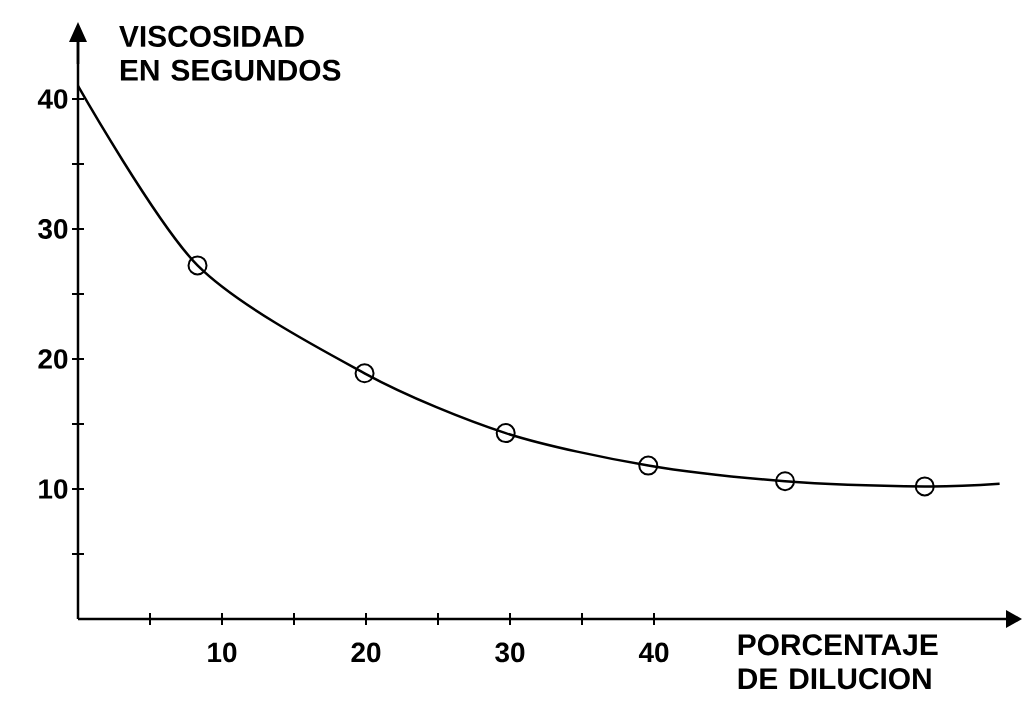  What do you see at coordinates (52, 99) in the screenshot?
I see `y-tick-label: 40` at bounding box center [52, 99].